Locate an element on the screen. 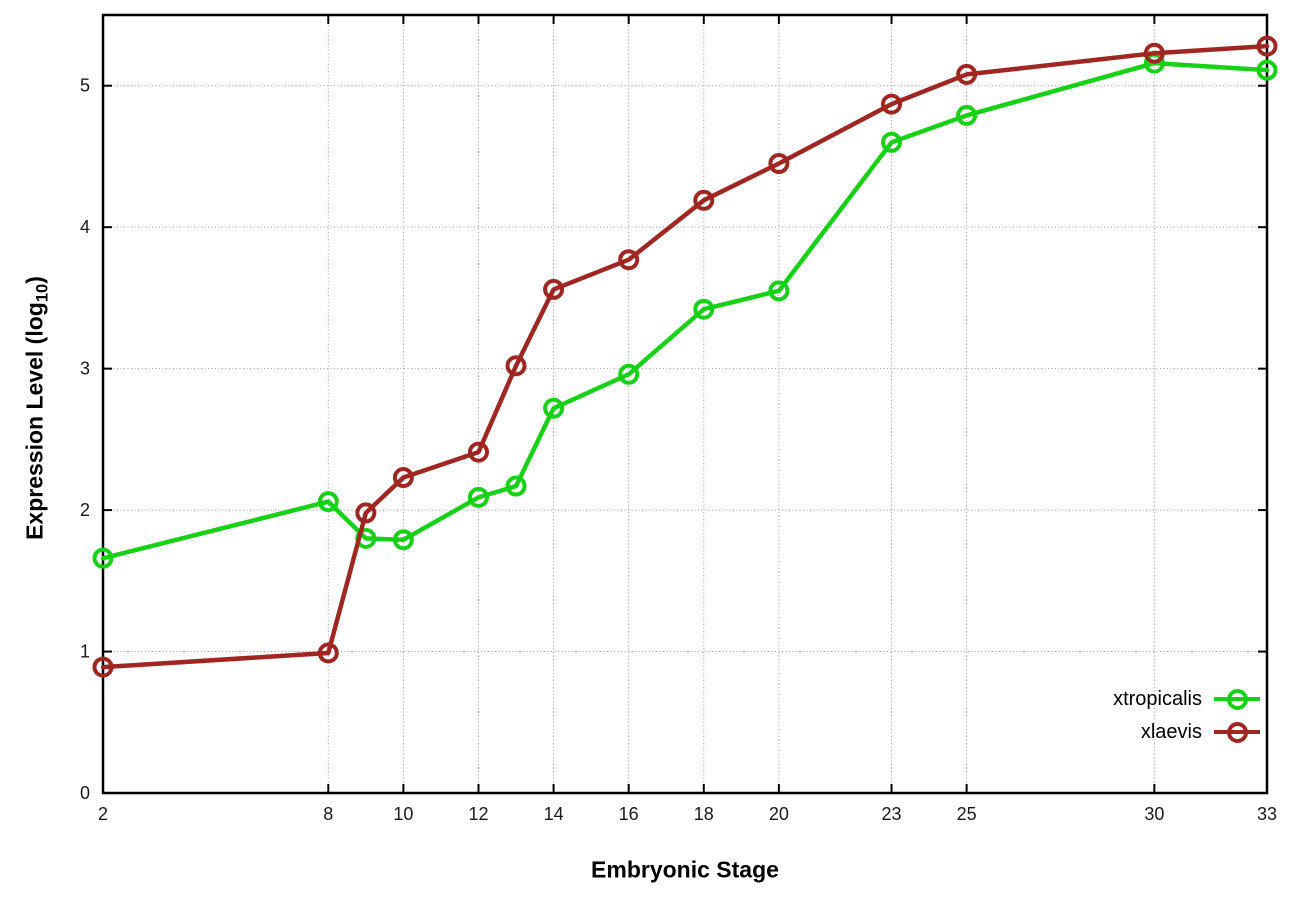 The width and height of the screenshot is (1296, 907). x-tick-label: 30 is located at coordinates (1154, 814).